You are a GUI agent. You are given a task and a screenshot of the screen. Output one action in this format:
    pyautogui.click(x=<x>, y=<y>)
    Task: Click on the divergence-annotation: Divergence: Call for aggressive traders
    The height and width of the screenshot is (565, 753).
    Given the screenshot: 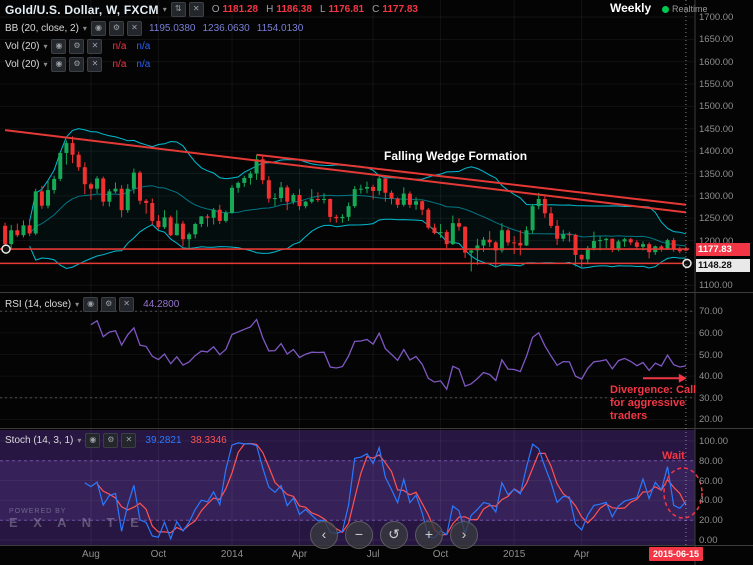 What is the action you would take?
    pyautogui.click(x=653, y=403)
    